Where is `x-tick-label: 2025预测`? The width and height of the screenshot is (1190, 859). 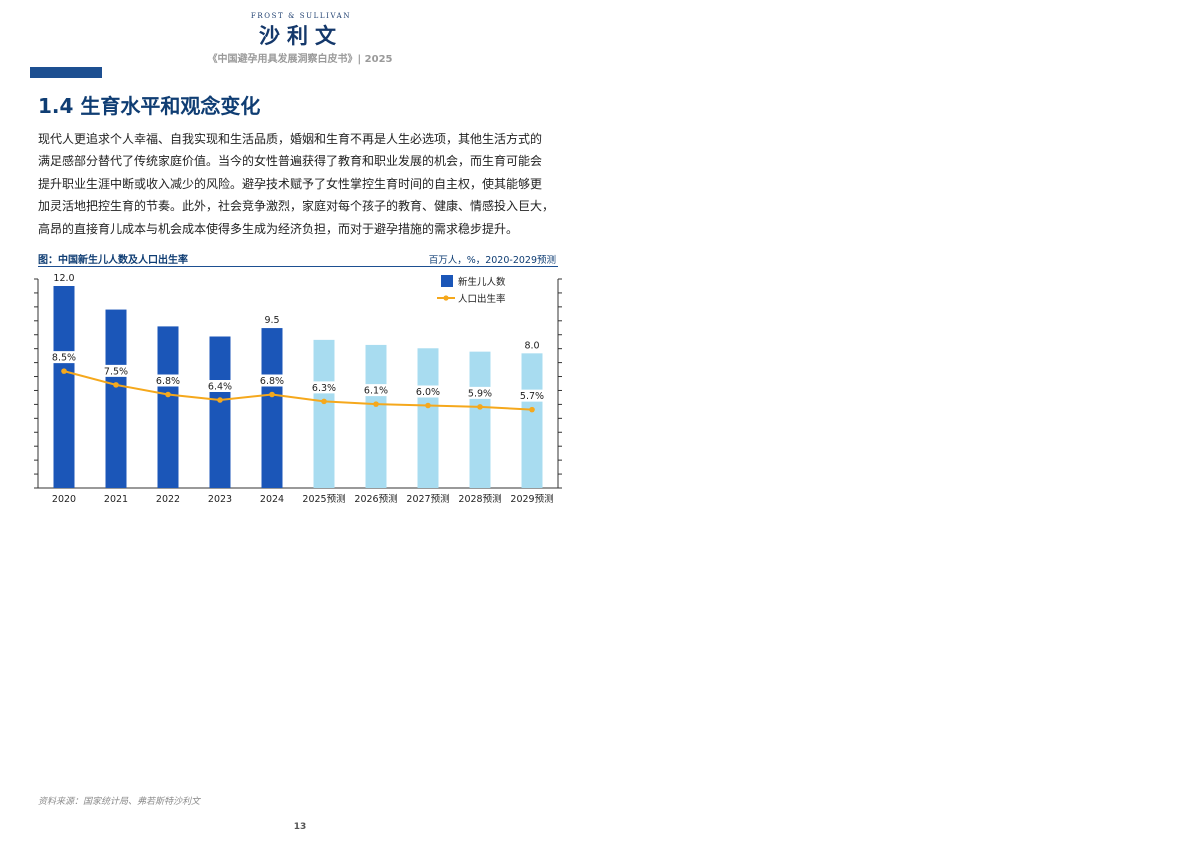 x-tick-label: 2025预测 is located at coordinates (323, 499).